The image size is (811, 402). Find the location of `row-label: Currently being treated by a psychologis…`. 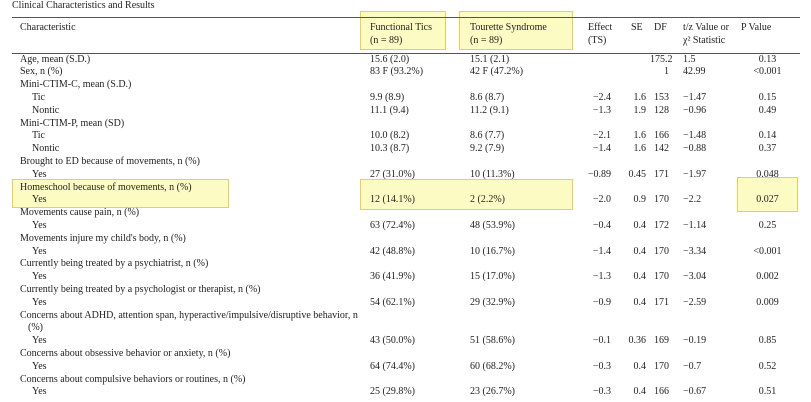

row-label: Currently being treated by a psychologis… is located at coordinates (140, 289).